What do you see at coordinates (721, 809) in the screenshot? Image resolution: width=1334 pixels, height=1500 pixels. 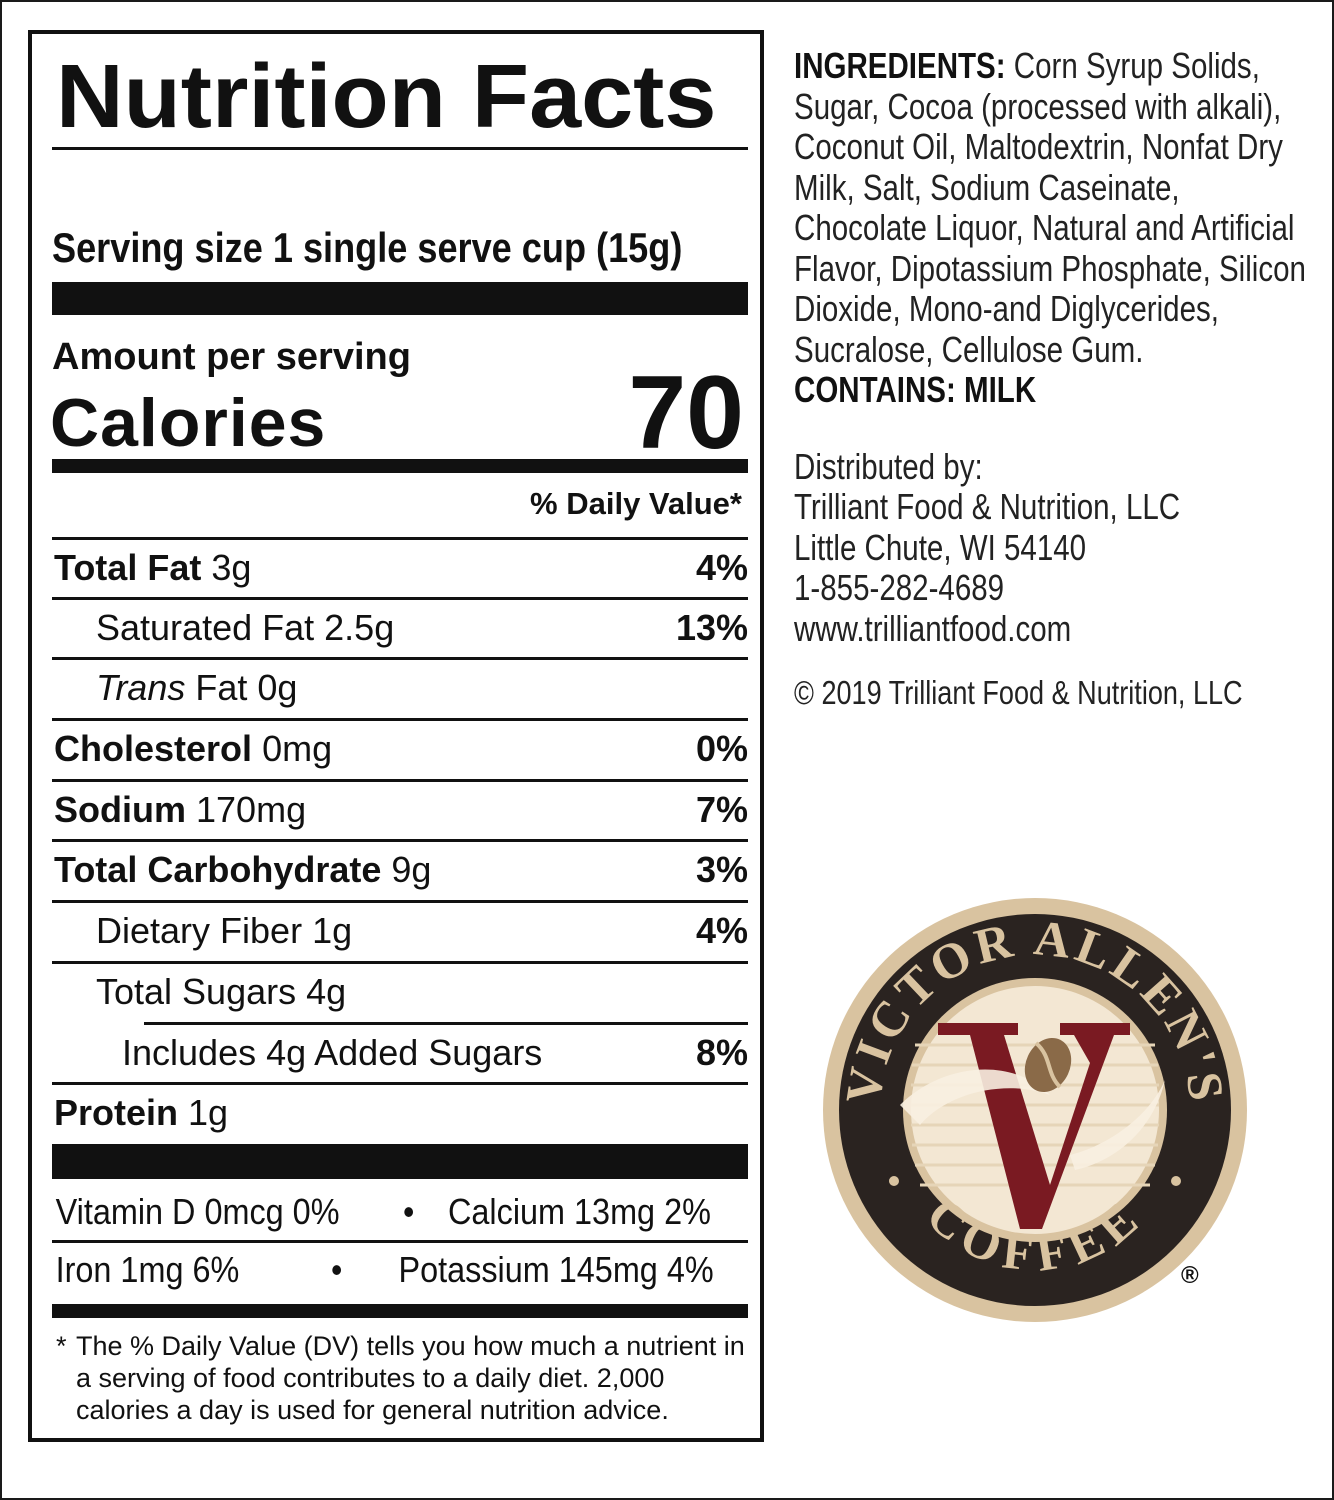 I see `nutrient-daily-value: 7%` at bounding box center [721, 809].